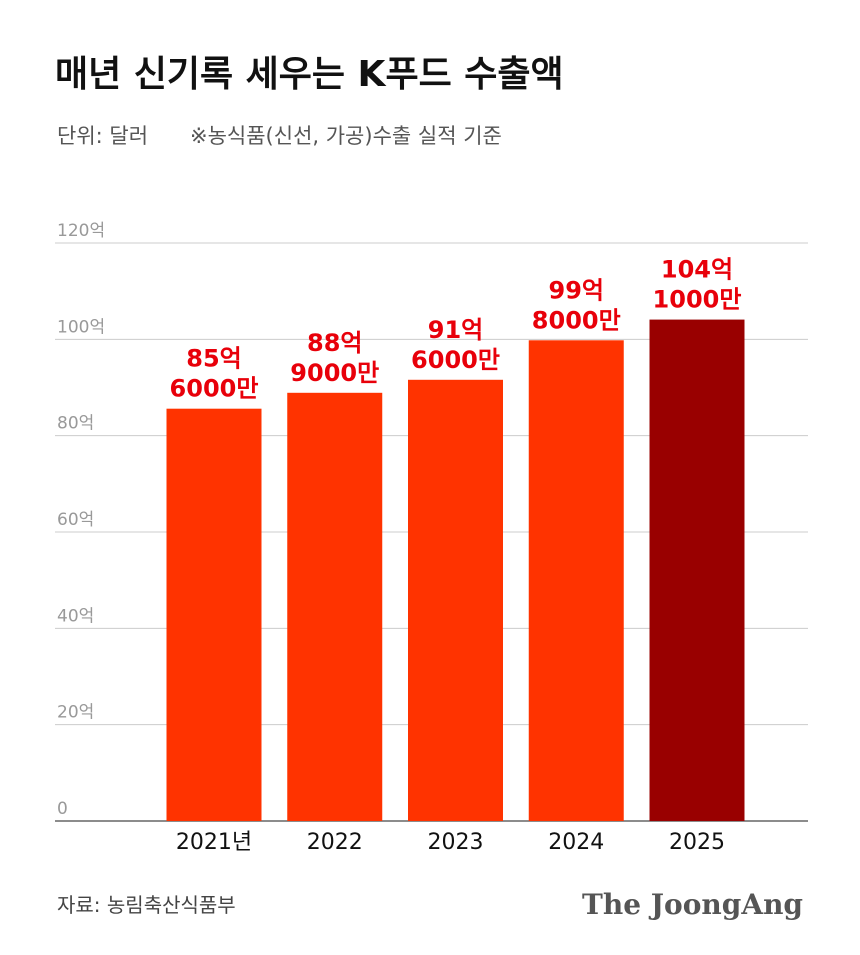  Describe the element at coordinates (335, 842) in the screenshot. I see `x-tick-label: 2022` at that location.